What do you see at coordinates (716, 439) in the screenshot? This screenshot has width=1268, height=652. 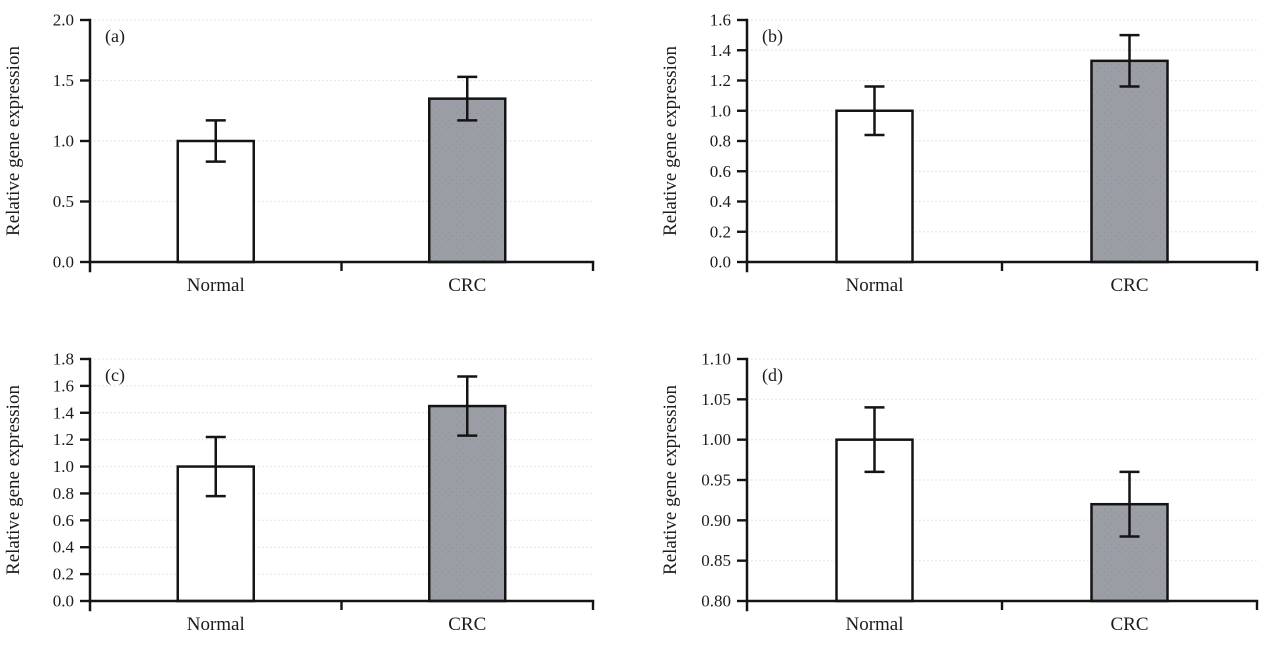 I see `y-tick-label: 1.00` at bounding box center [716, 439].